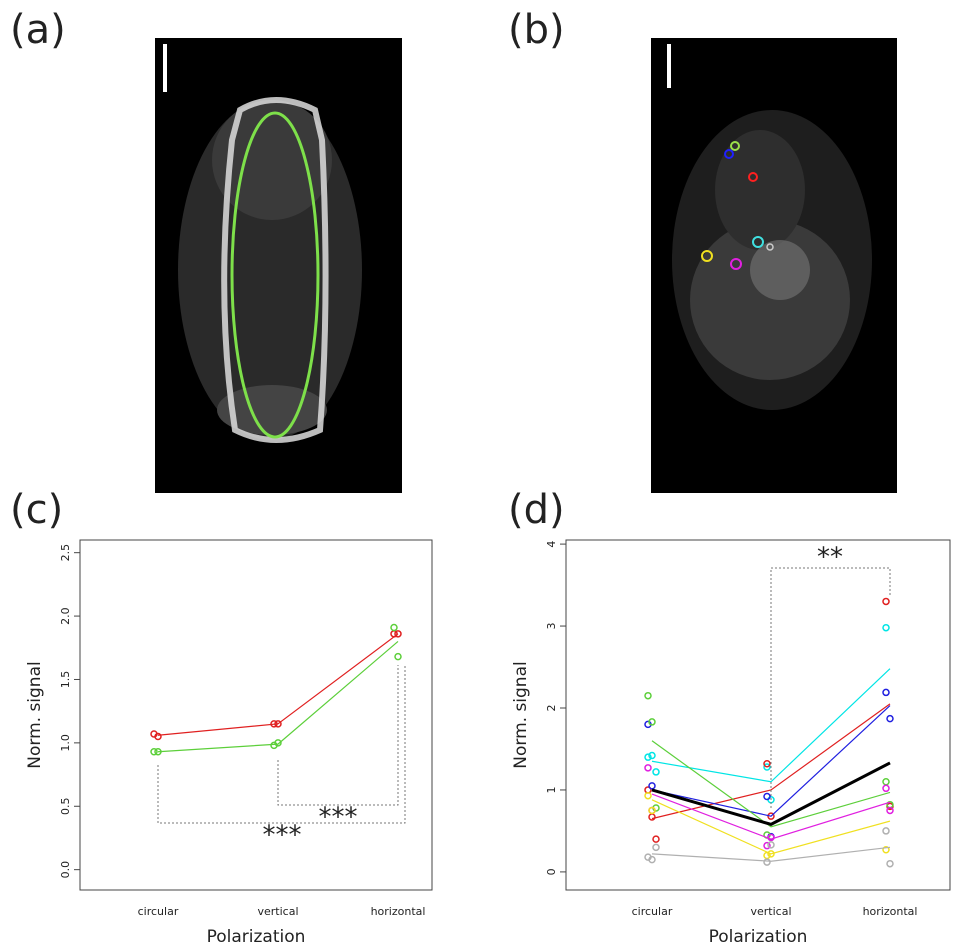 The width and height of the screenshot is (964, 952). What do you see at coordinates (65, 680) in the screenshot?
I see `y-tick-label: 1.5` at bounding box center [65, 680].